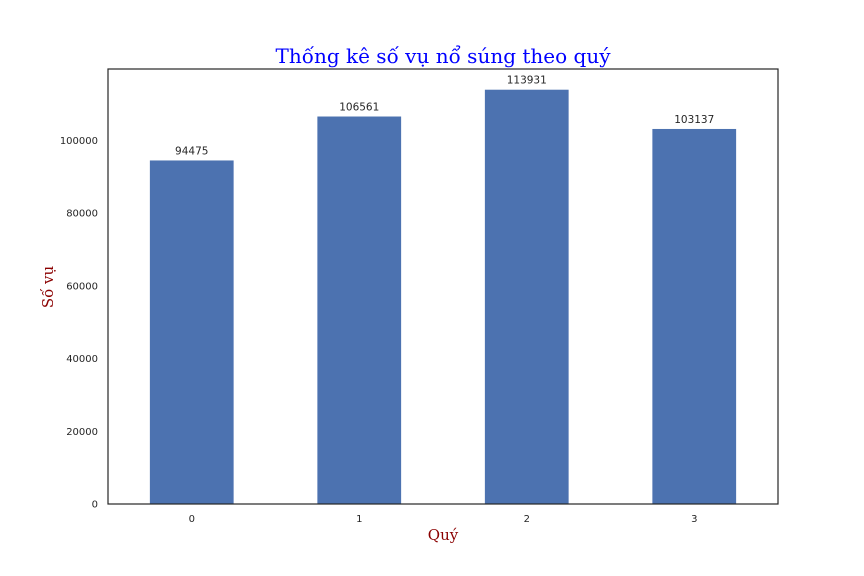 Image resolution: width=864 pixels, height=576 pixels. Describe the element at coordinates (95, 505) in the screenshot. I see `y-tick-label: 0` at that location.